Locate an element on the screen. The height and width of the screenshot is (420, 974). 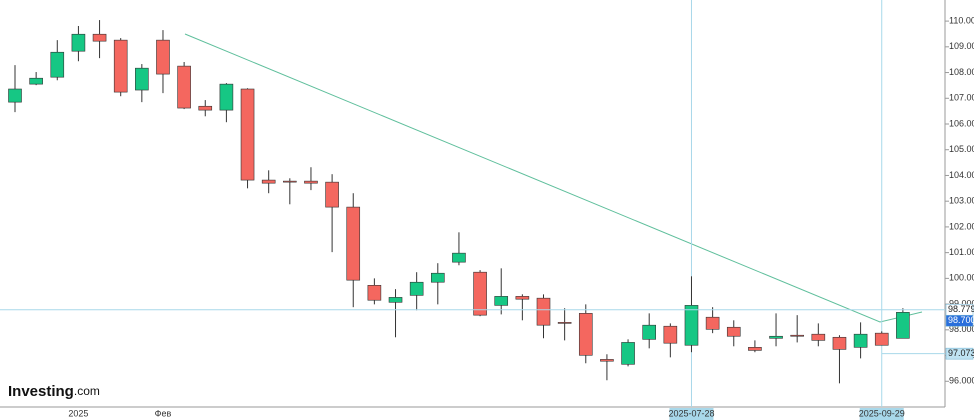
logo-name: Investing is located at coordinates (41, 391).